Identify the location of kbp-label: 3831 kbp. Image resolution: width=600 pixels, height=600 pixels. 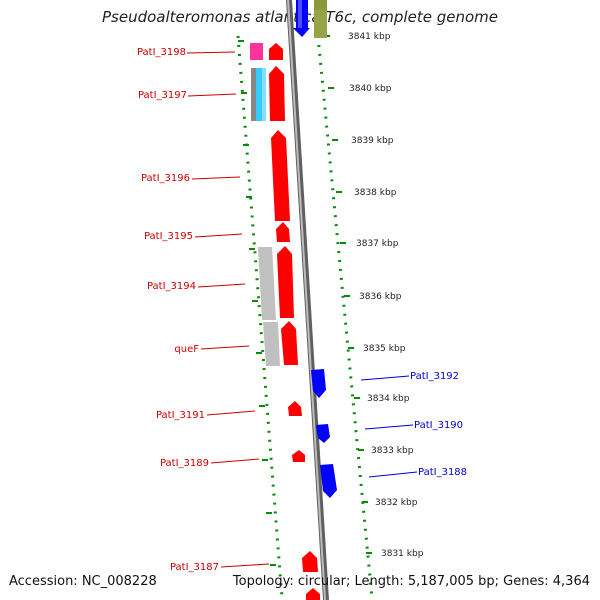
(402, 554).